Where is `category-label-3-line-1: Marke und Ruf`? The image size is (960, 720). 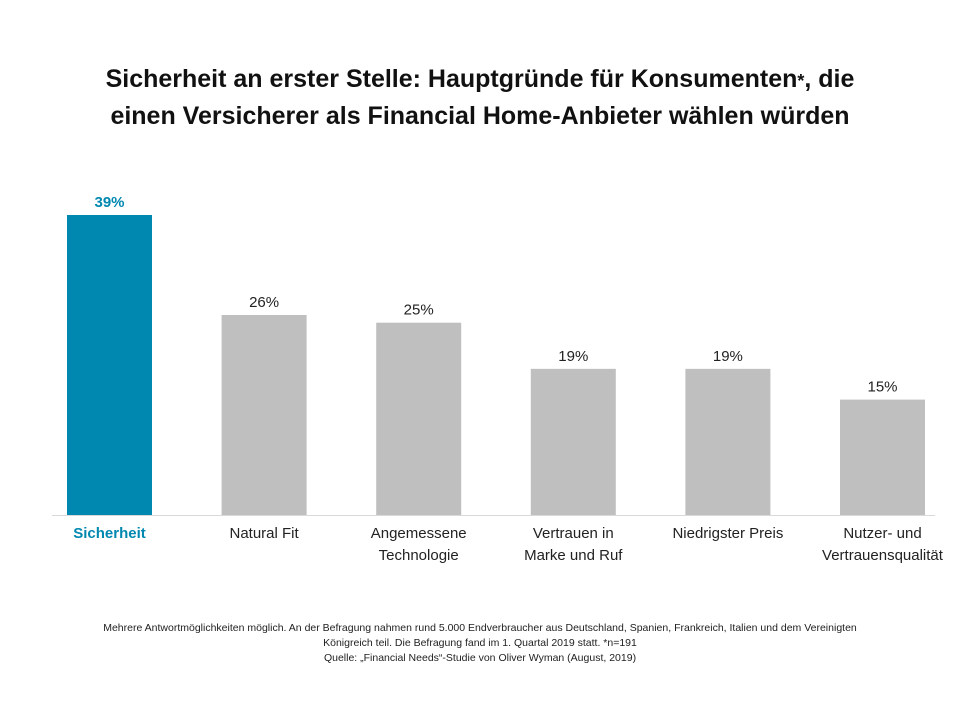 category-label-3-line-1: Marke und Ruf is located at coordinates (573, 555).